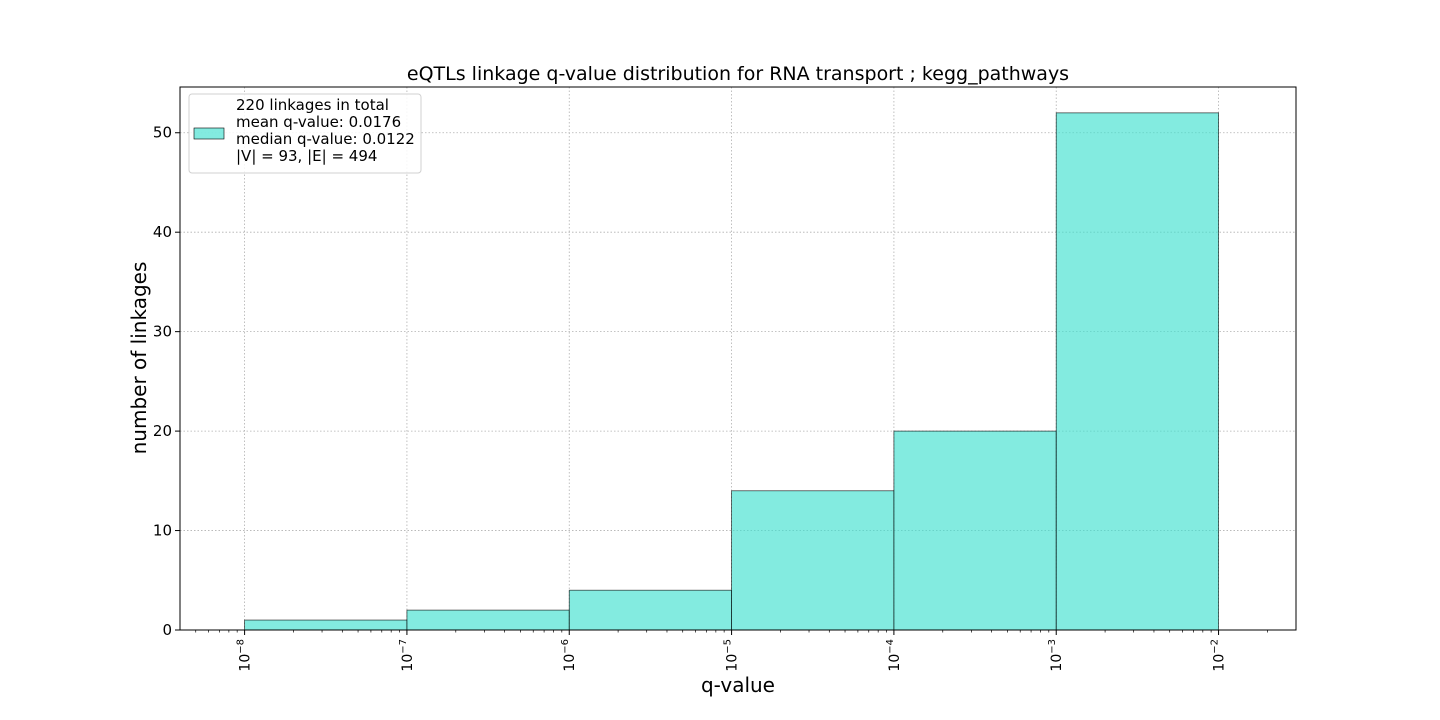 This screenshot has height=720, width=1440. What do you see at coordinates (569, 655) in the screenshot?
I see `x-tick-label: 10−6` at bounding box center [569, 655].